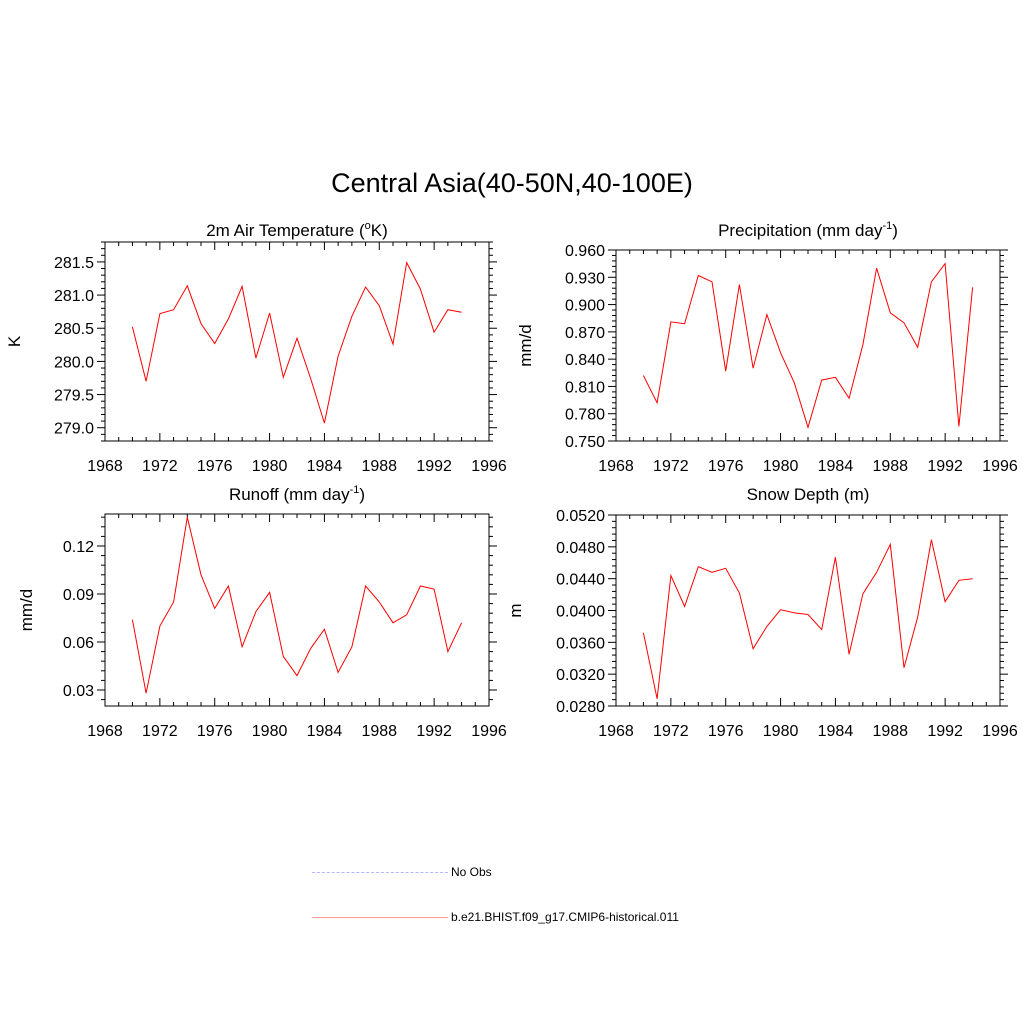  I want to click on panel-title-text: Precipitation (mm day, so click(800, 230).